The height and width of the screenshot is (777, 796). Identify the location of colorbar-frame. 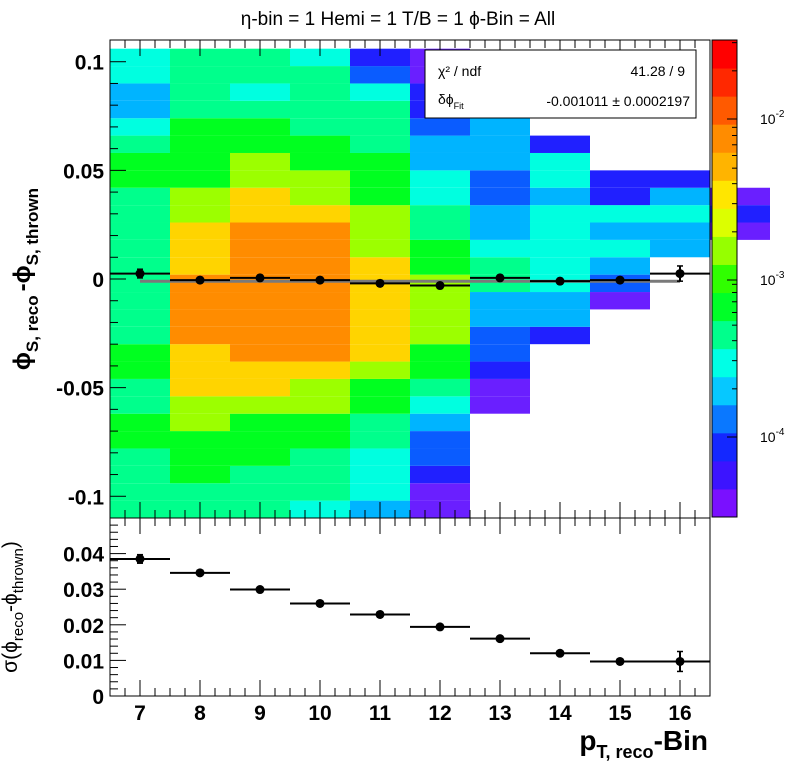
(724, 278).